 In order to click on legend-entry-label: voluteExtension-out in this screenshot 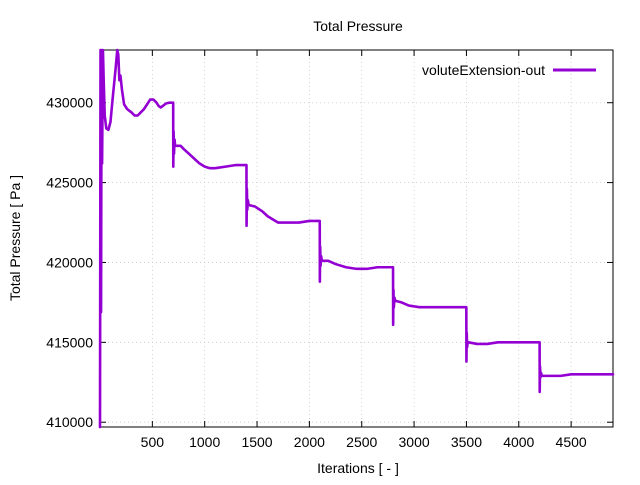, I will do `click(483, 70)`.